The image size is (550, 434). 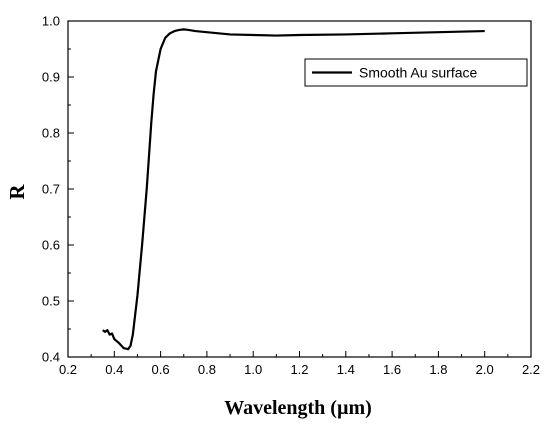 I want to click on y-tick-label: 0.7, so click(x=51, y=189).